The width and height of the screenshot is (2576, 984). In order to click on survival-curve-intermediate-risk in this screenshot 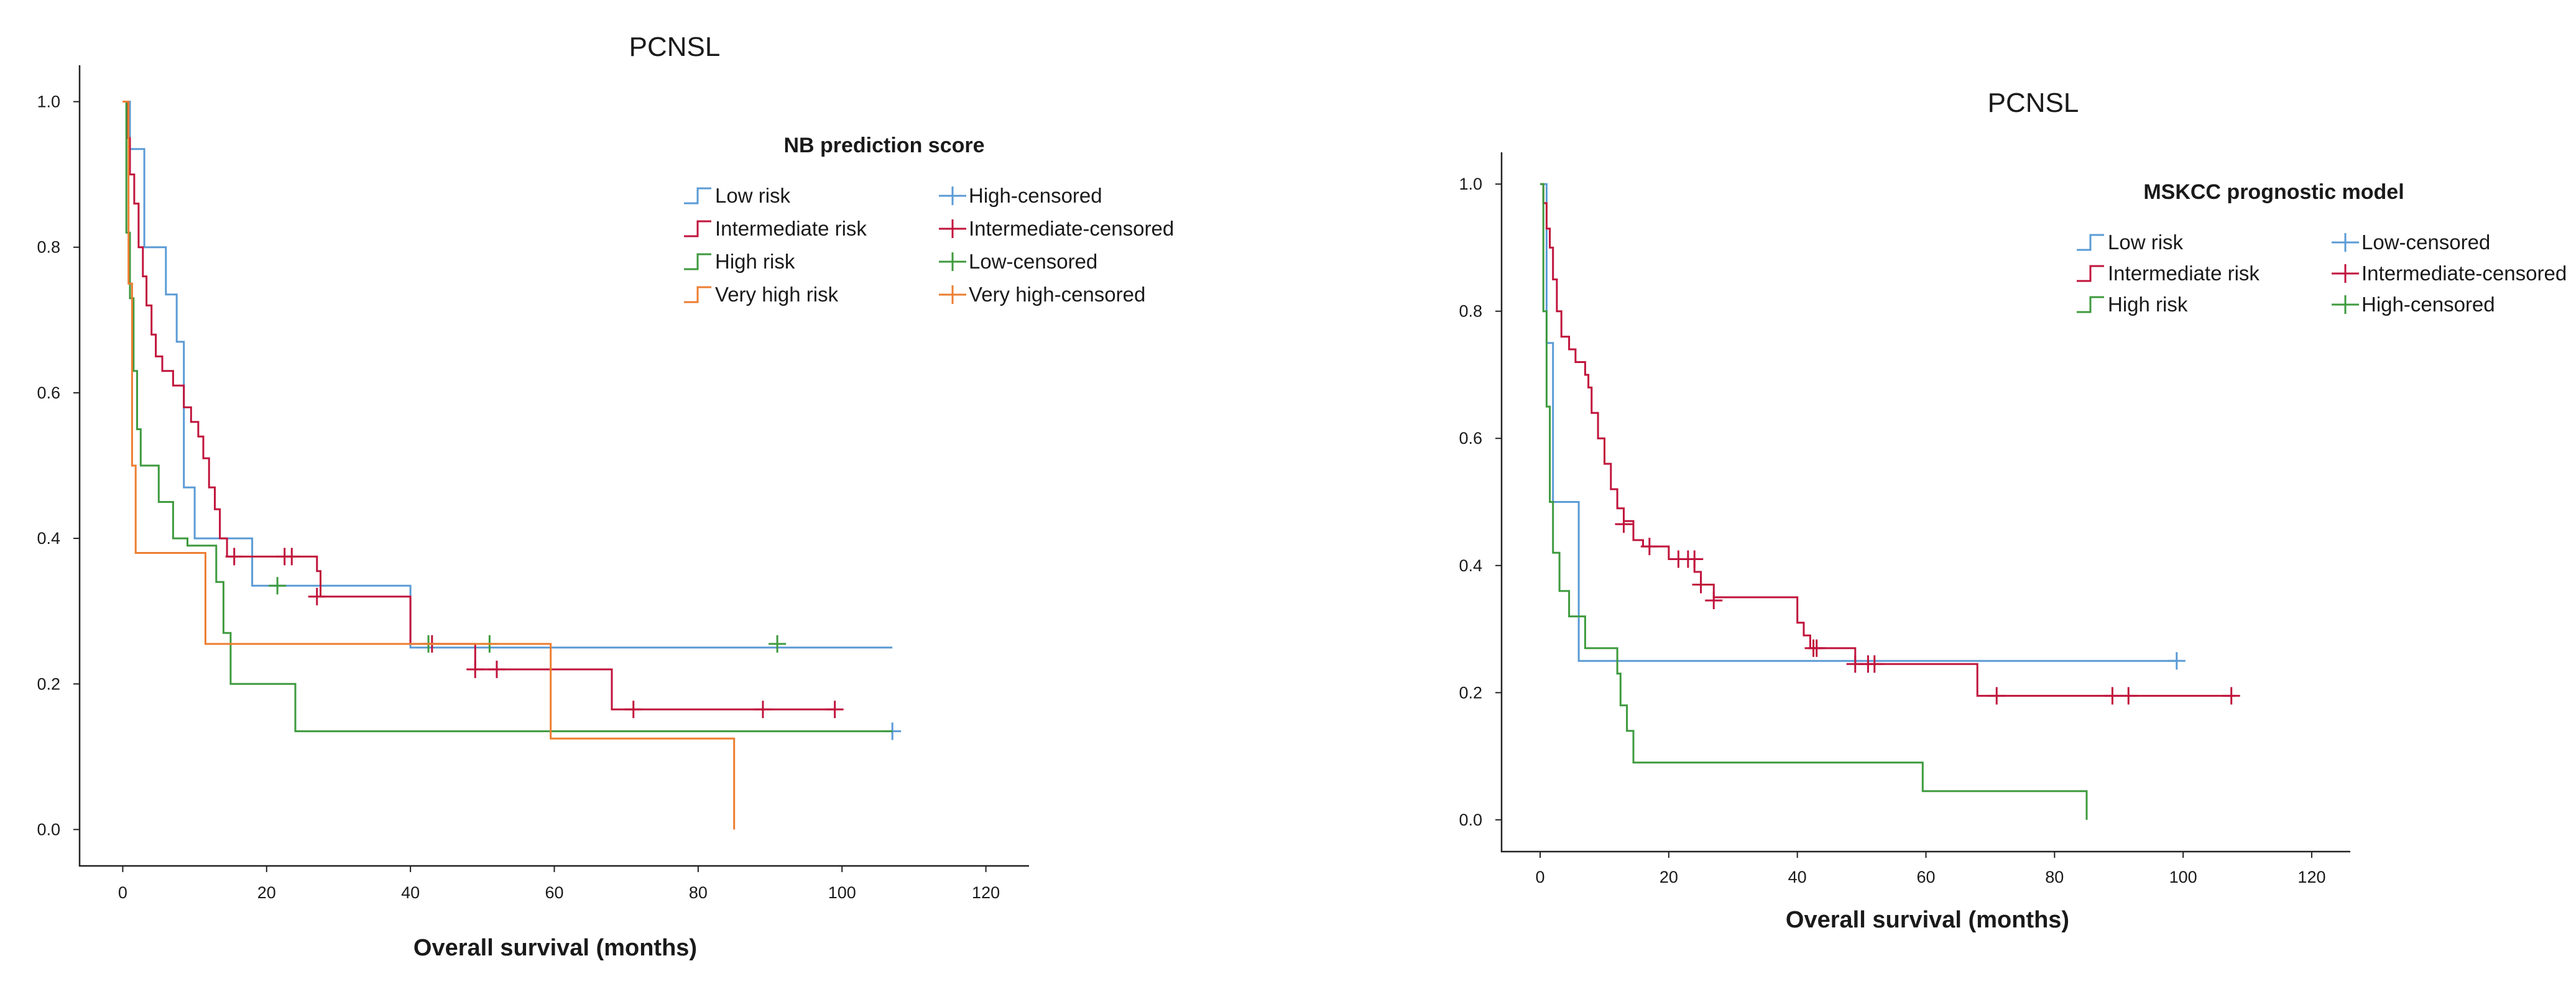, I will do `click(1887, 440)`.